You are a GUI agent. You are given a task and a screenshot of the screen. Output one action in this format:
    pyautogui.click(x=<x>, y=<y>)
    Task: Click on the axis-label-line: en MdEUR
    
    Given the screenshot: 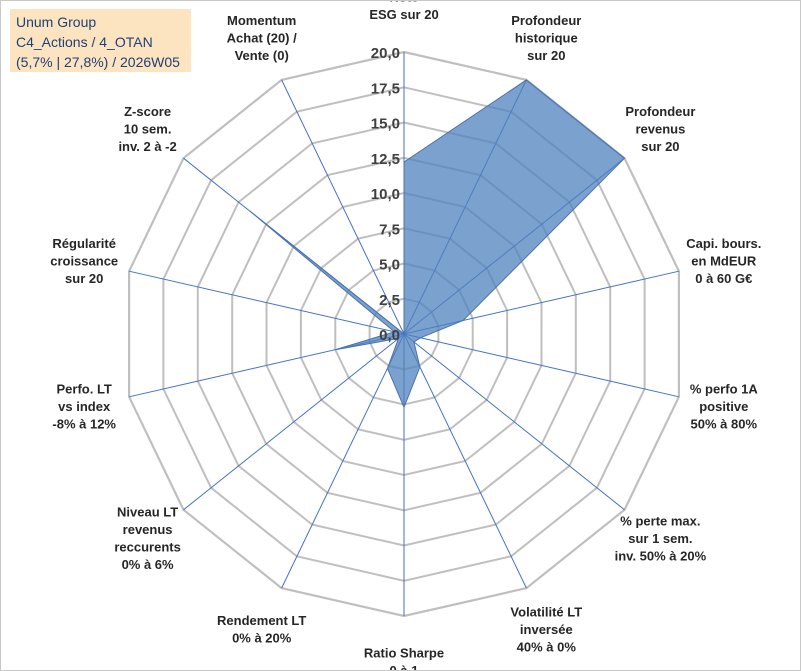 What is the action you would take?
    pyautogui.click(x=724, y=260)
    